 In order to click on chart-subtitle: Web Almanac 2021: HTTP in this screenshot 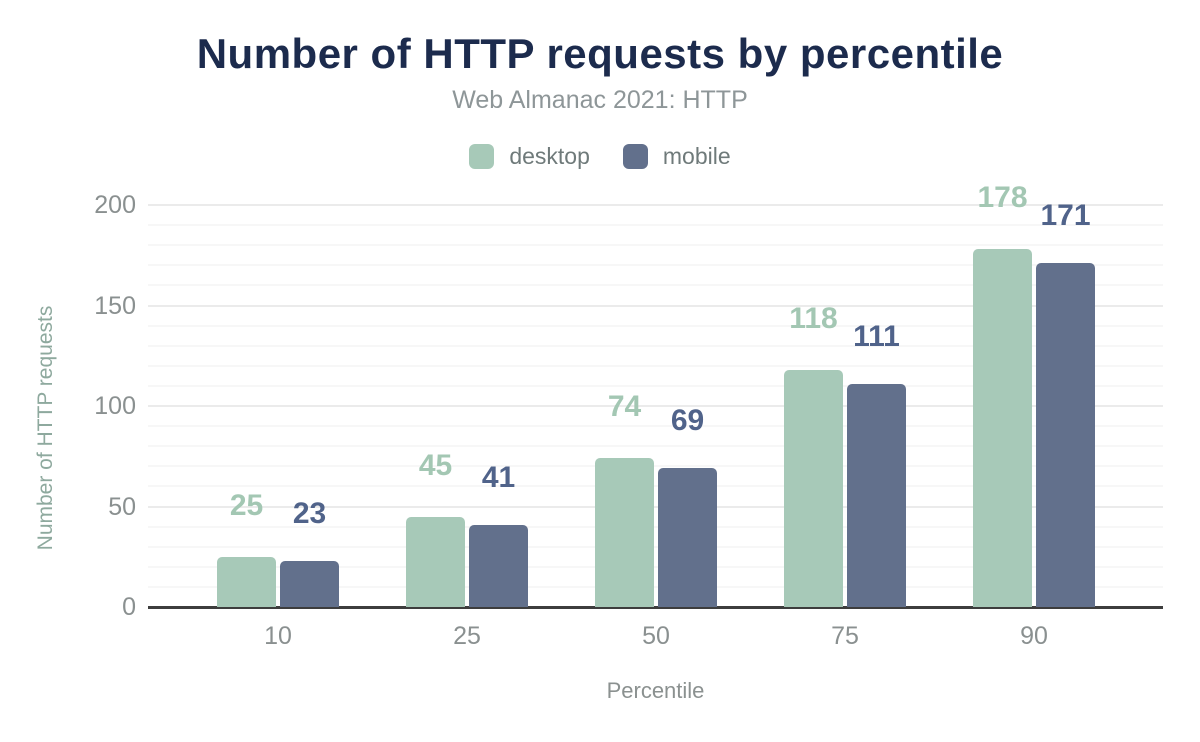, I will do `click(600, 100)`.